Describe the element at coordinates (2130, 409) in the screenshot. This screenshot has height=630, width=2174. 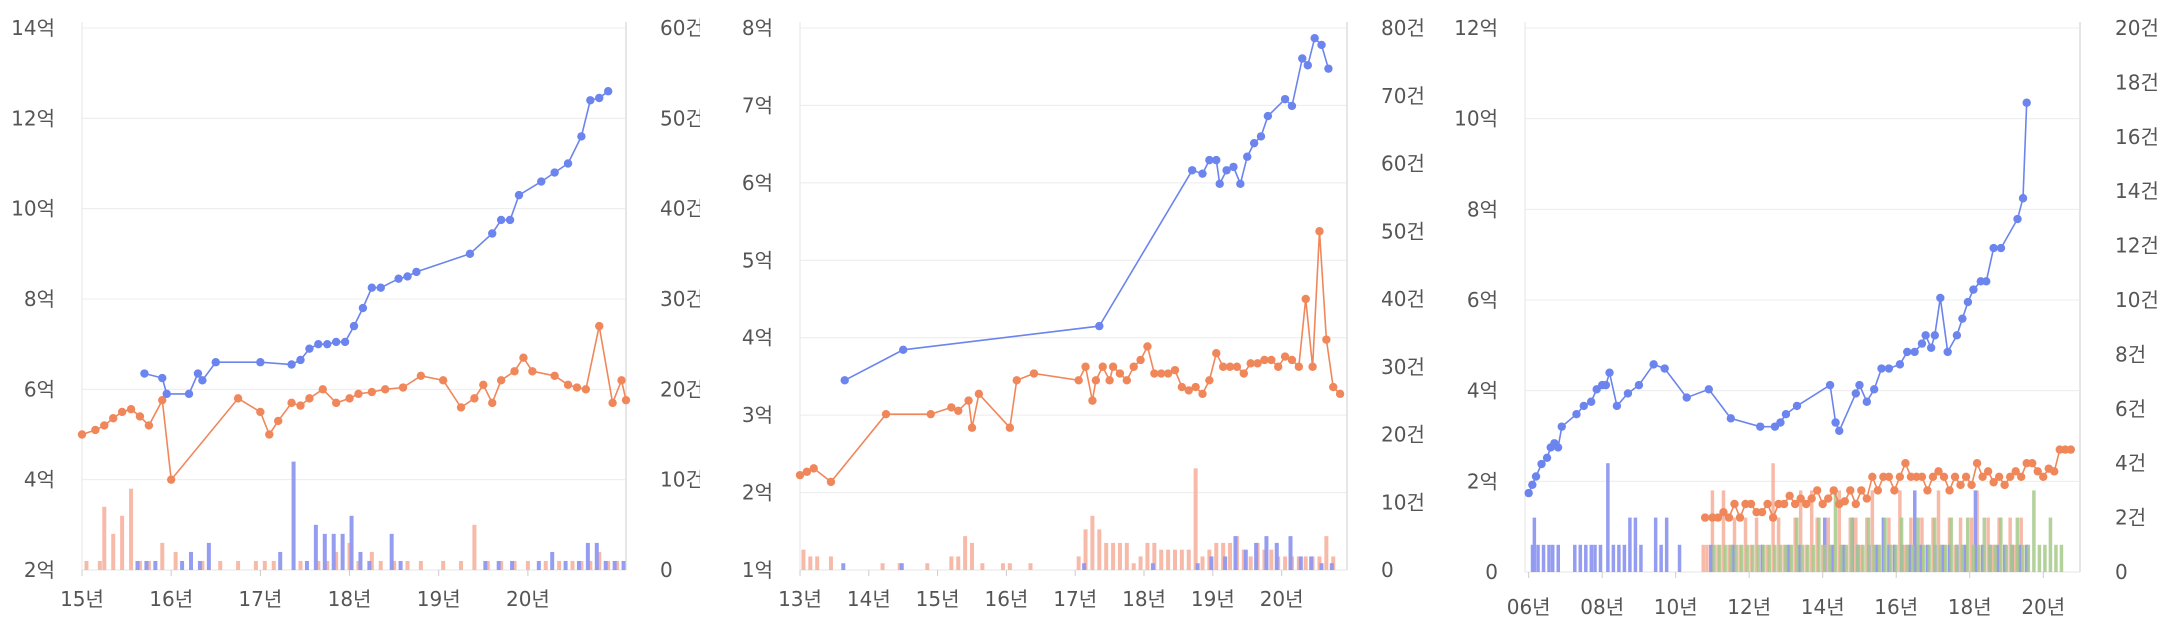
I see `right-tick-label: 6건` at that location.